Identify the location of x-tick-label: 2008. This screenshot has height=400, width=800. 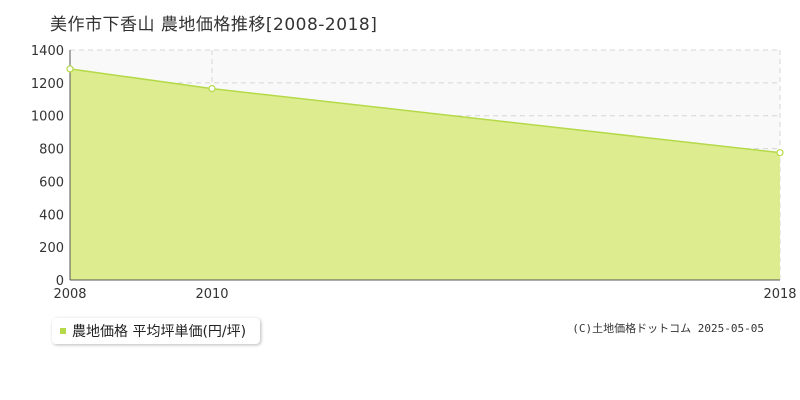
(69, 294).